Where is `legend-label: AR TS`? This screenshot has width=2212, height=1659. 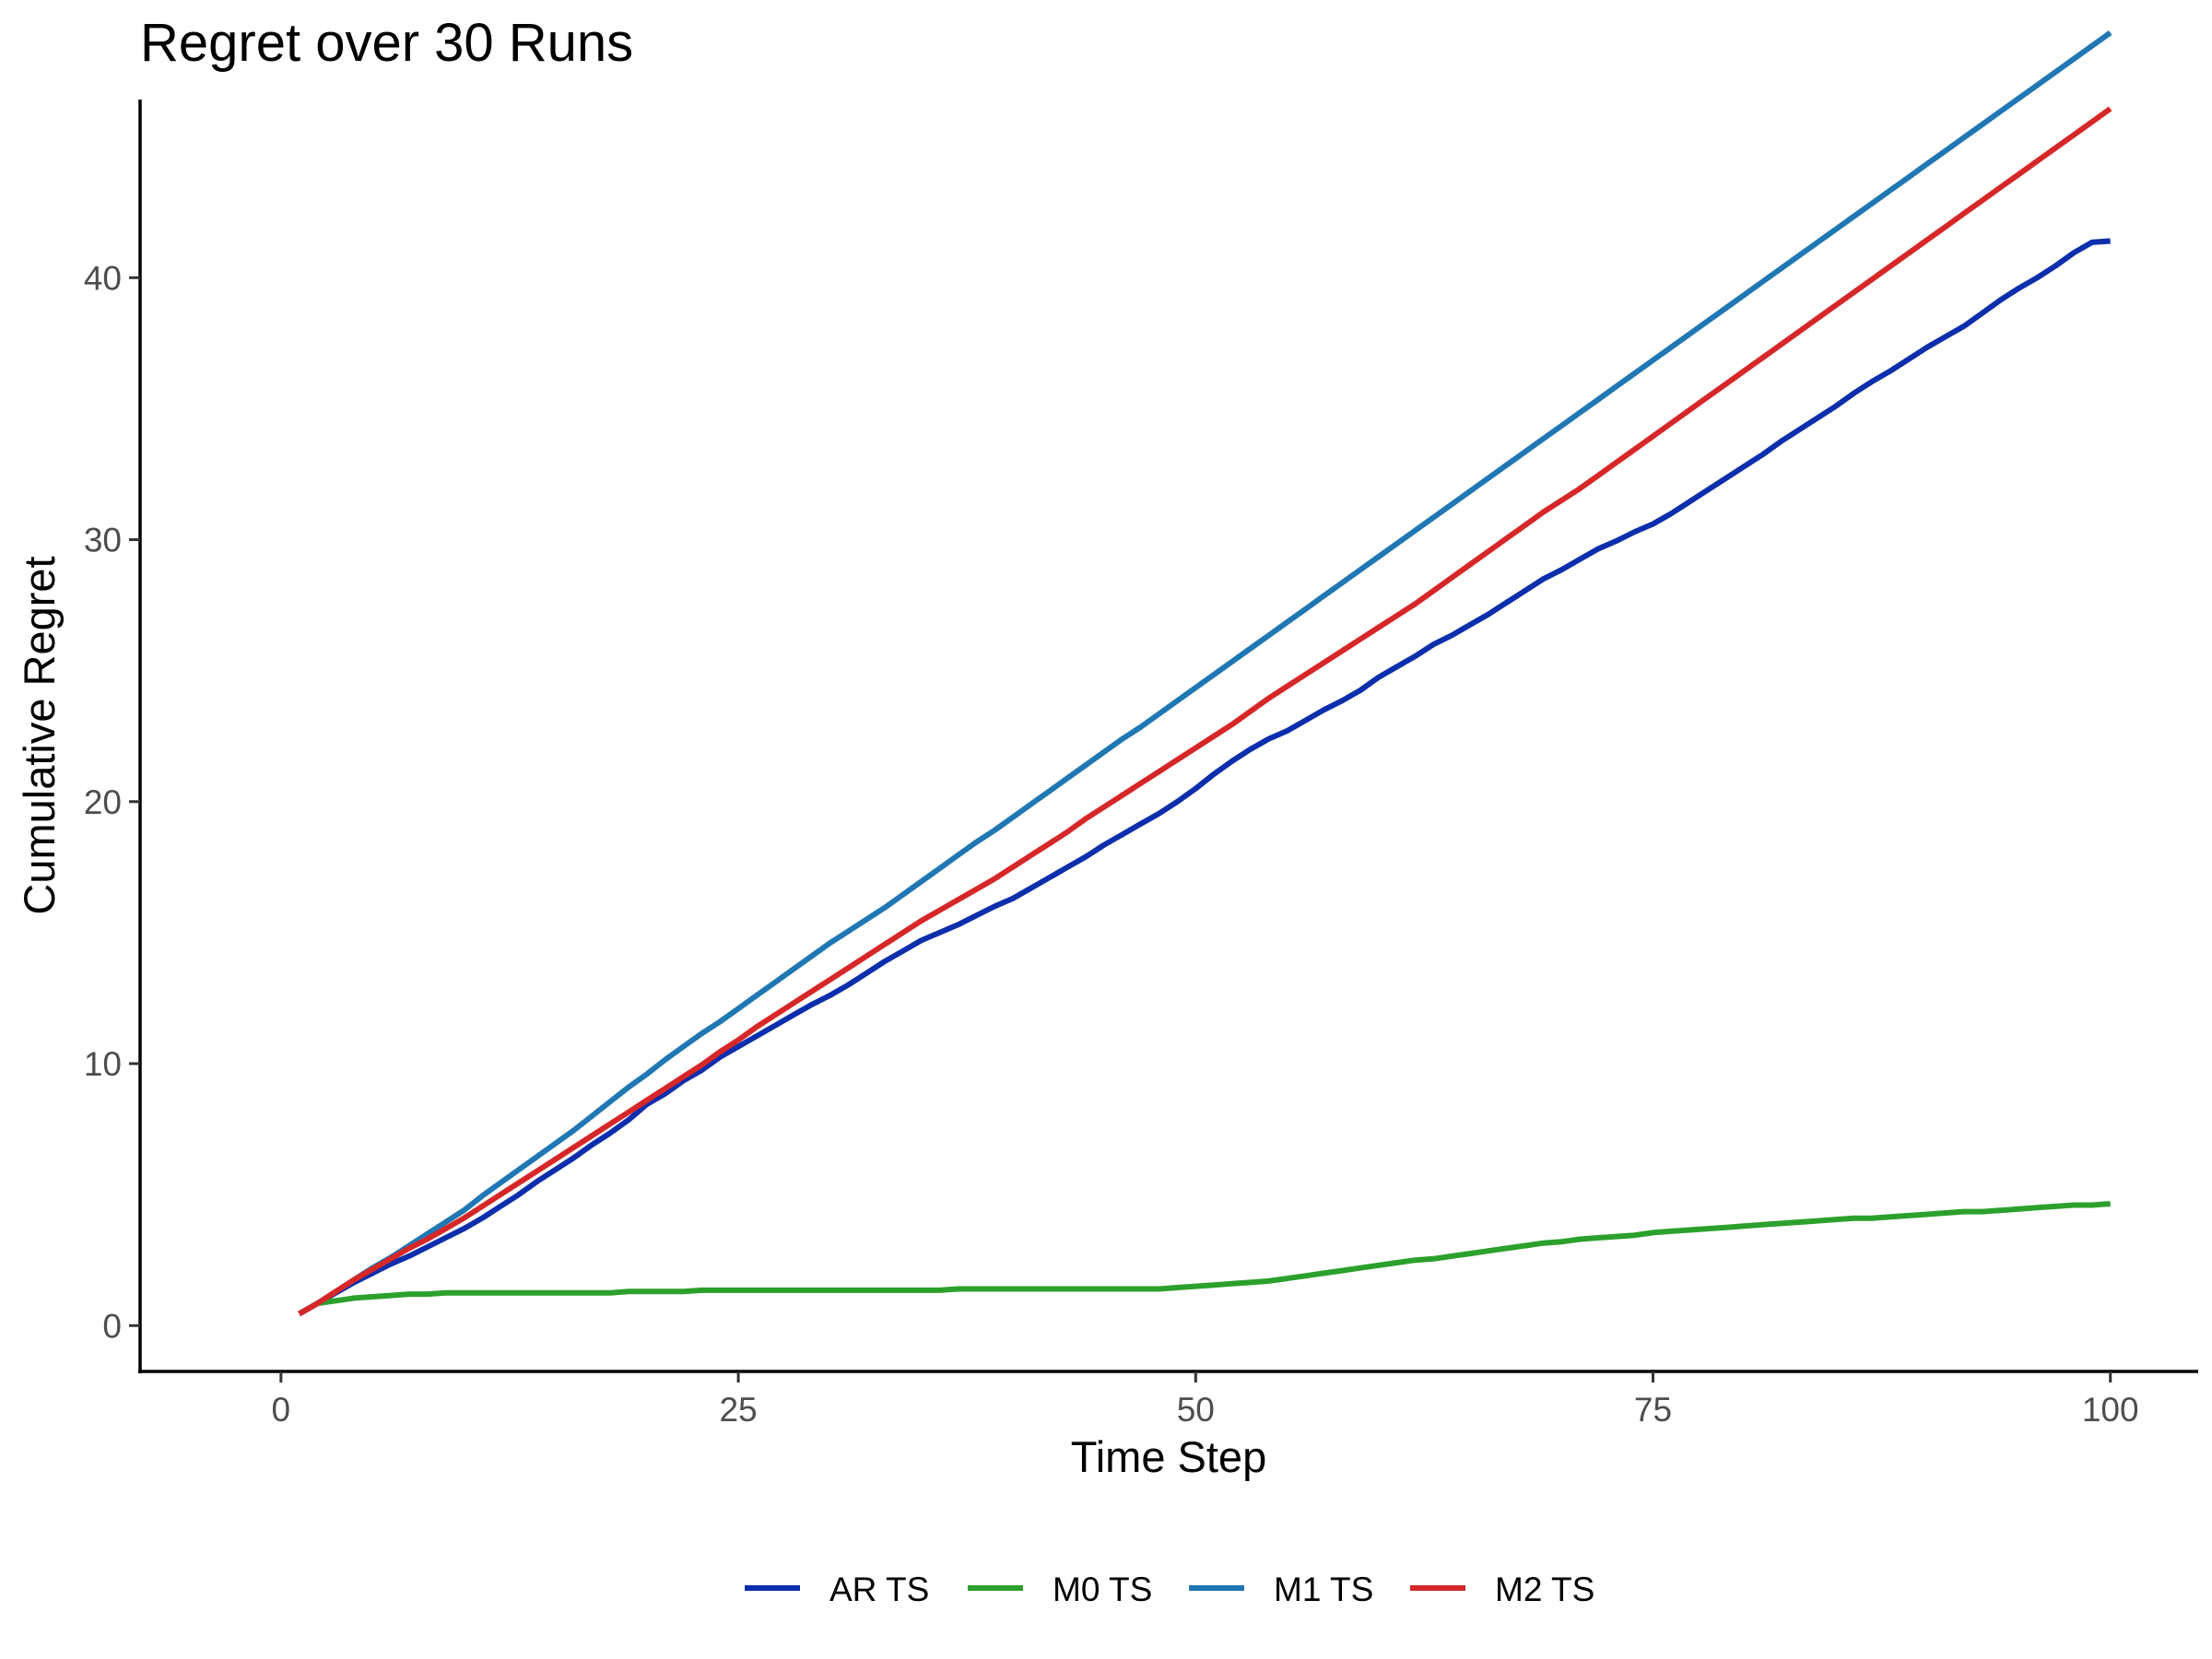
legend-label: AR TS is located at coordinates (879, 1589).